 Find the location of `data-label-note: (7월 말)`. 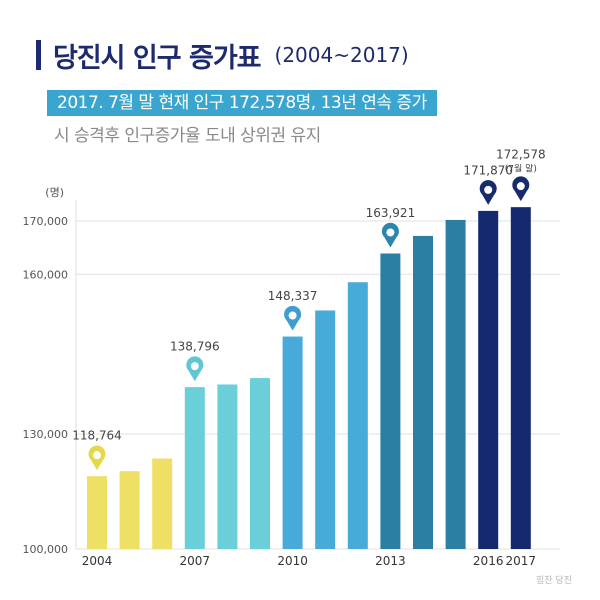

data-label-note: (7월 말) is located at coordinates (521, 169).